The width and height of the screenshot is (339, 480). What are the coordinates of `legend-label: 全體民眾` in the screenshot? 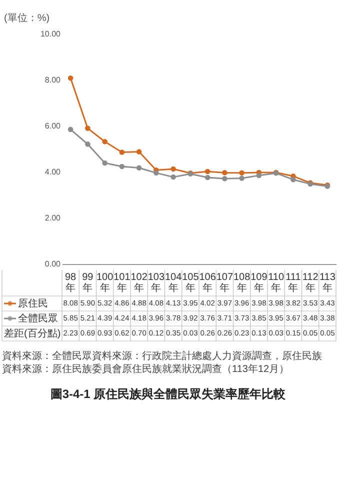 It's located at (38, 318).